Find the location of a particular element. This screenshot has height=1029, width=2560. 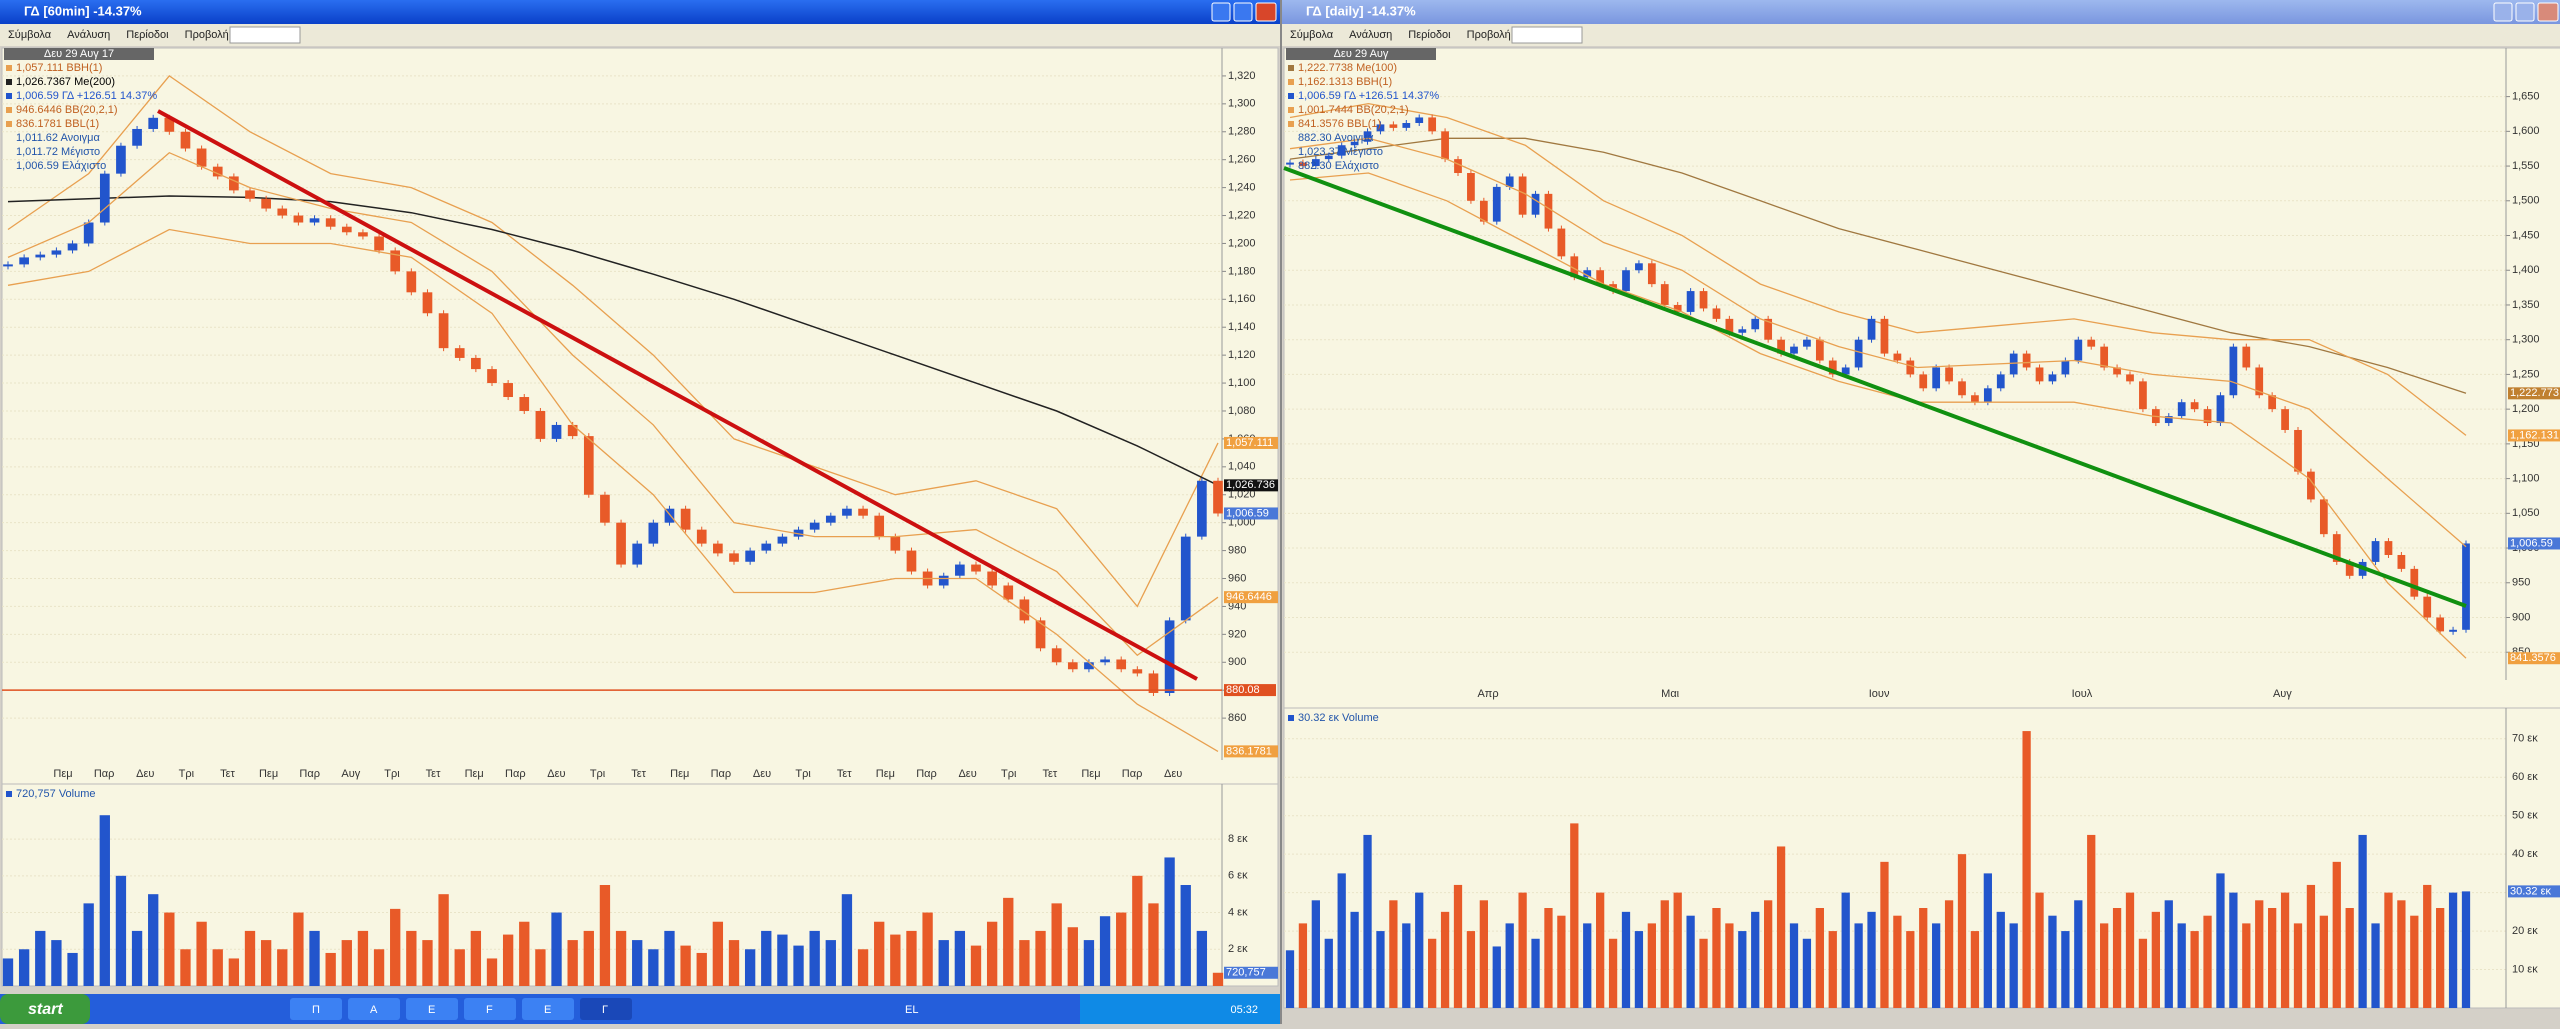

legend-entry: 841.3576 BBL(1) is located at coordinates (1339, 124).